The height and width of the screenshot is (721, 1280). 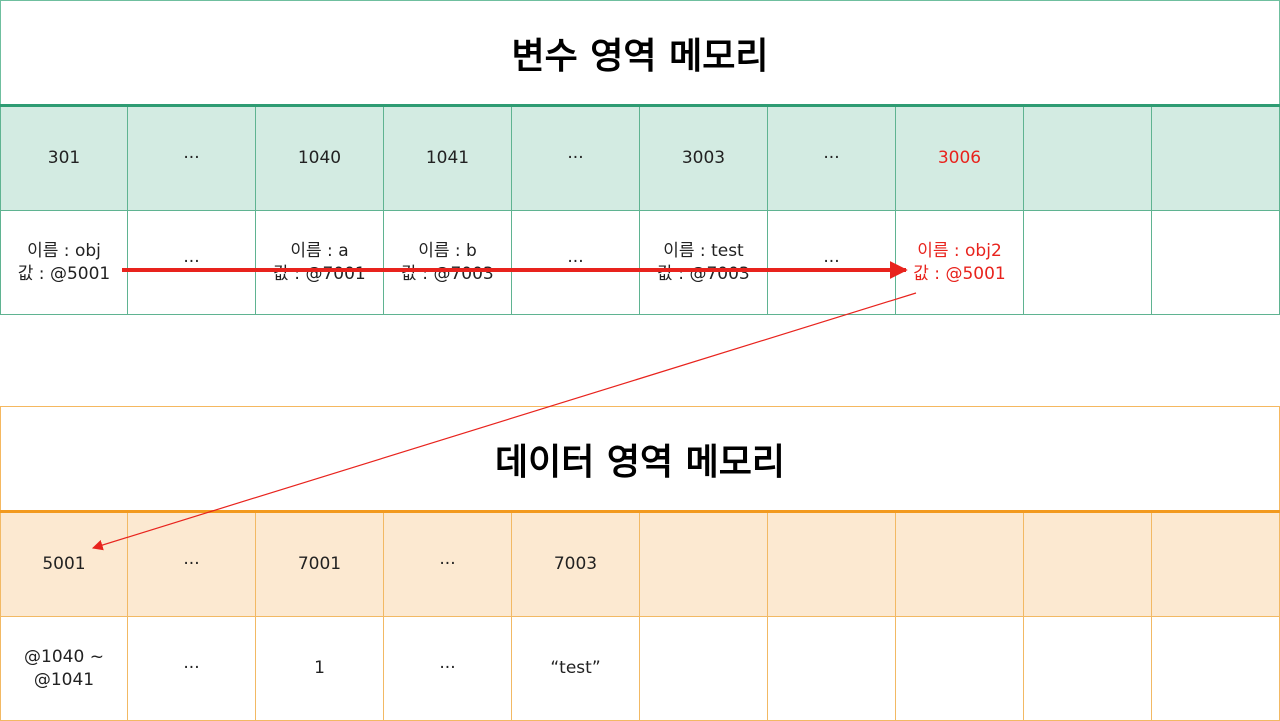 What do you see at coordinates (320, 669) in the screenshot?
I see `data-value-cell: 1` at bounding box center [320, 669].